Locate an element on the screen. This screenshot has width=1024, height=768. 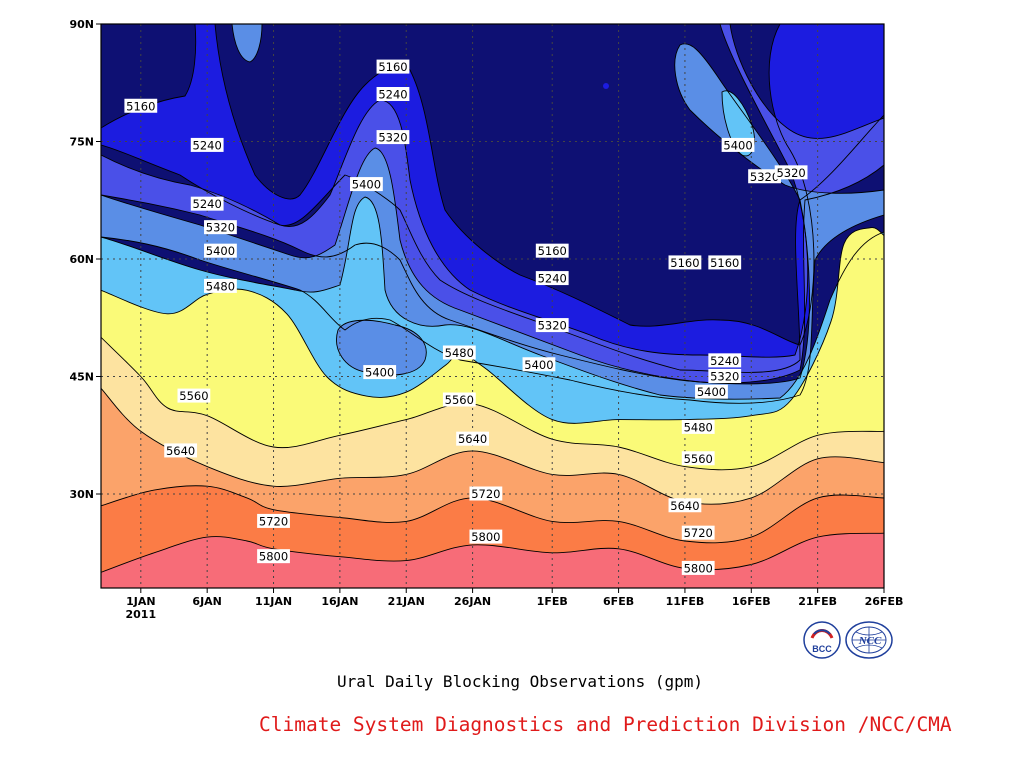
contour-label-2: 5240 is located at coordinates (207, 203).